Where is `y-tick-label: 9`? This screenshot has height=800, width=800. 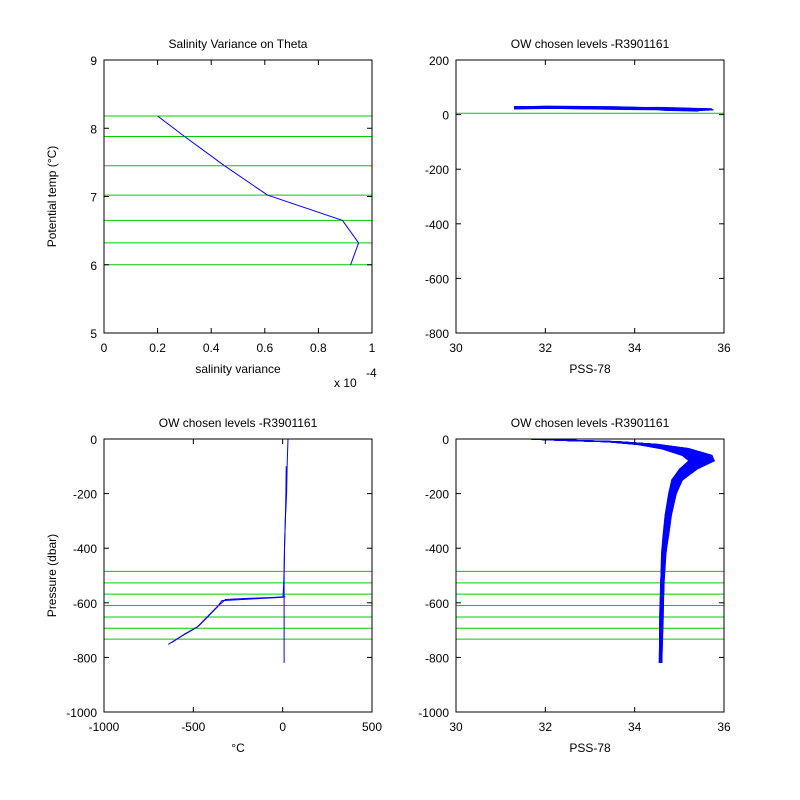
y-tick-label: 9 is located at coordinates (93, 61).